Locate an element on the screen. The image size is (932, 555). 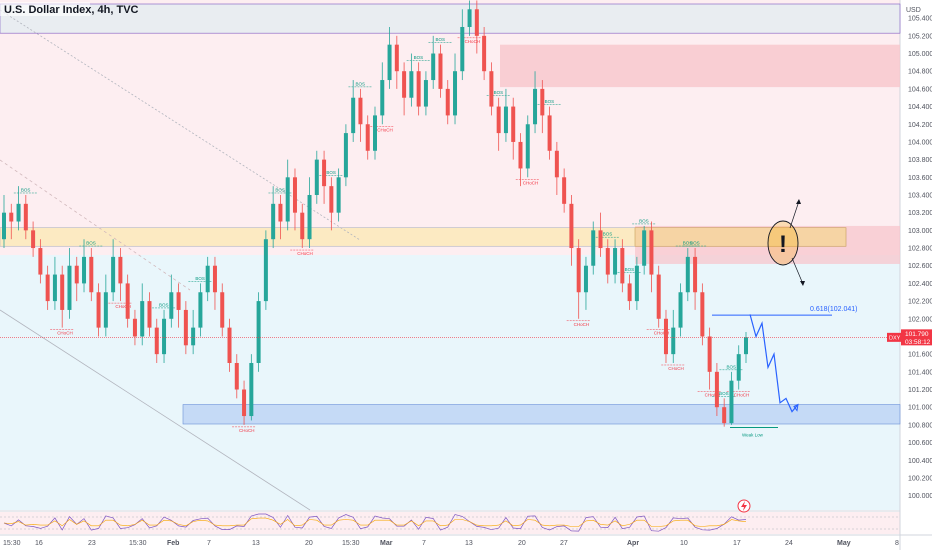
y-tick-label: 103.800 is located at coordinates (920, 160).